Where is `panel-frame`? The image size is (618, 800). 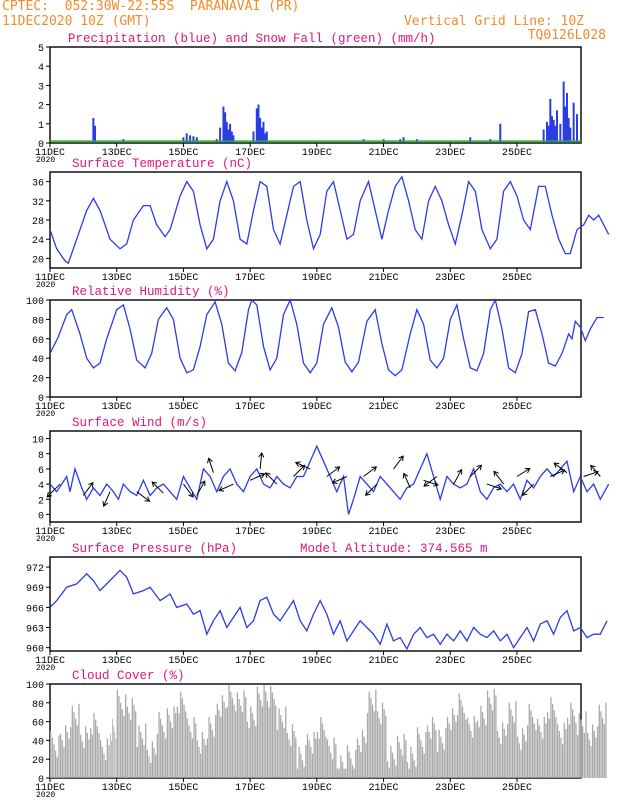 panel-frame is located at coordinates (315, 348).